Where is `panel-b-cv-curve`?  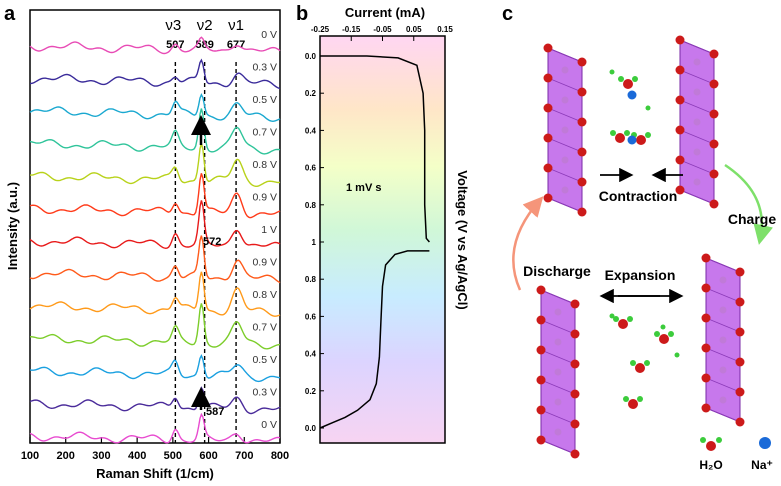
panel-b-cv-curve is located at coordinates (374, 242).